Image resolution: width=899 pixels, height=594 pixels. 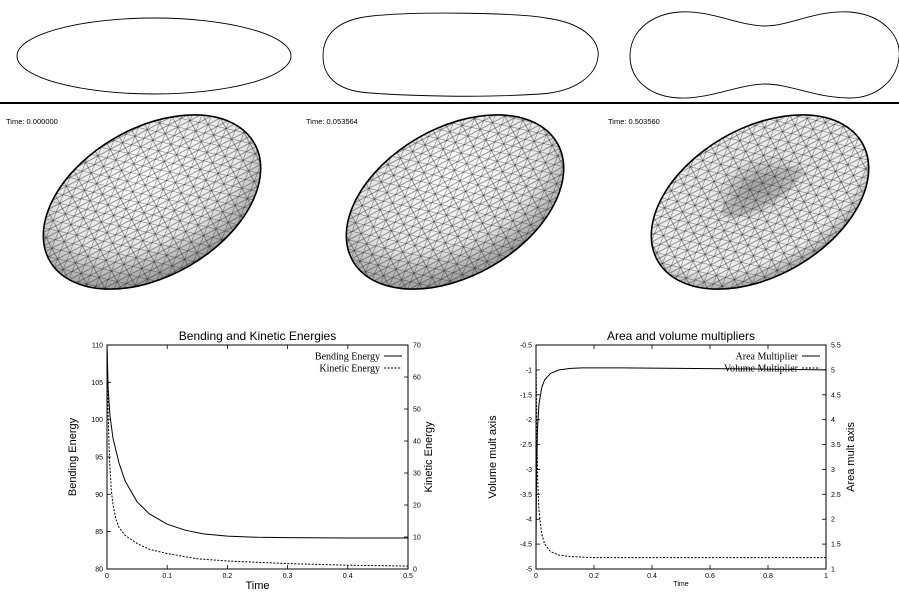 I want to click on y-axis-label: Volume mult axis, so click(x=493, y=457).